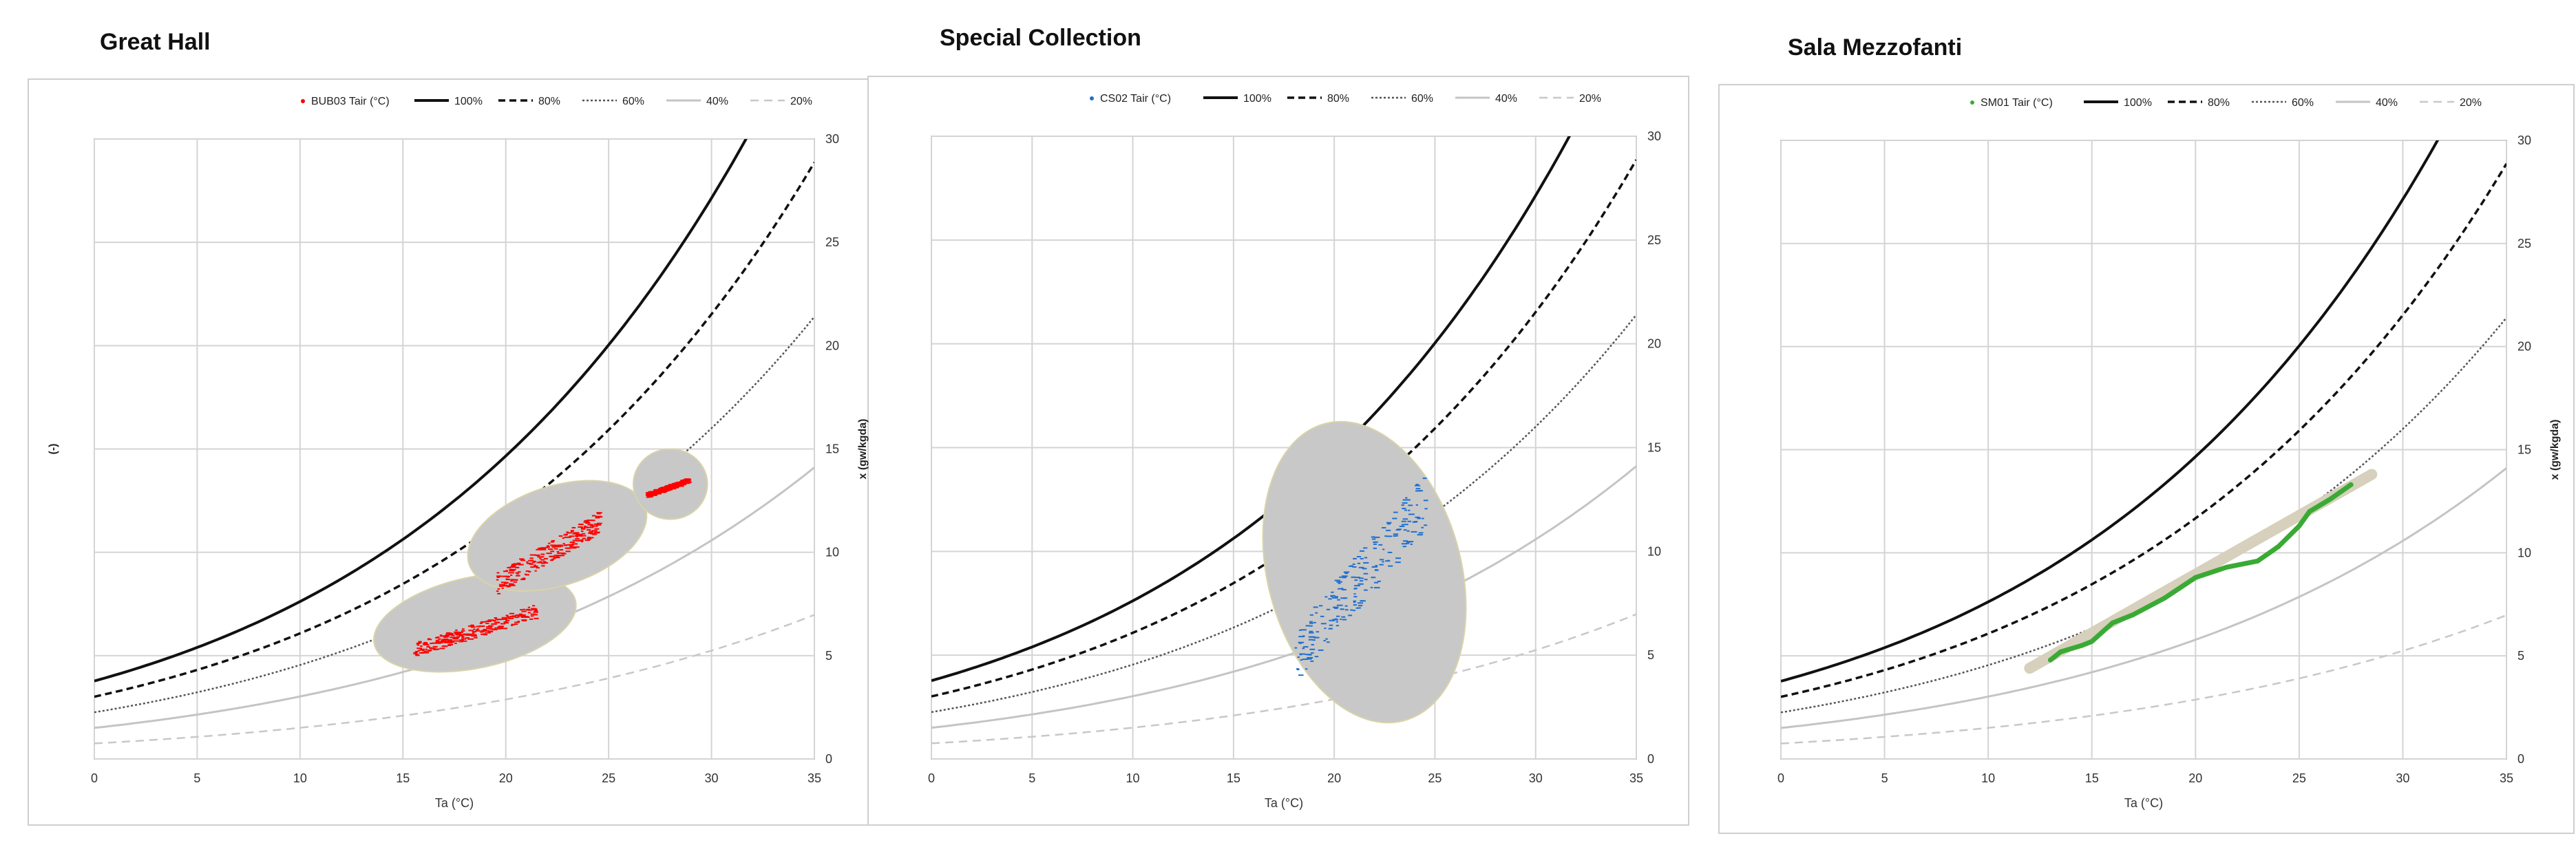 This screenshot has height=856, width=2576. Describe the element at coordinates (1133, 778) in the screenshot. I see `x-tick-label: 10` at that location.